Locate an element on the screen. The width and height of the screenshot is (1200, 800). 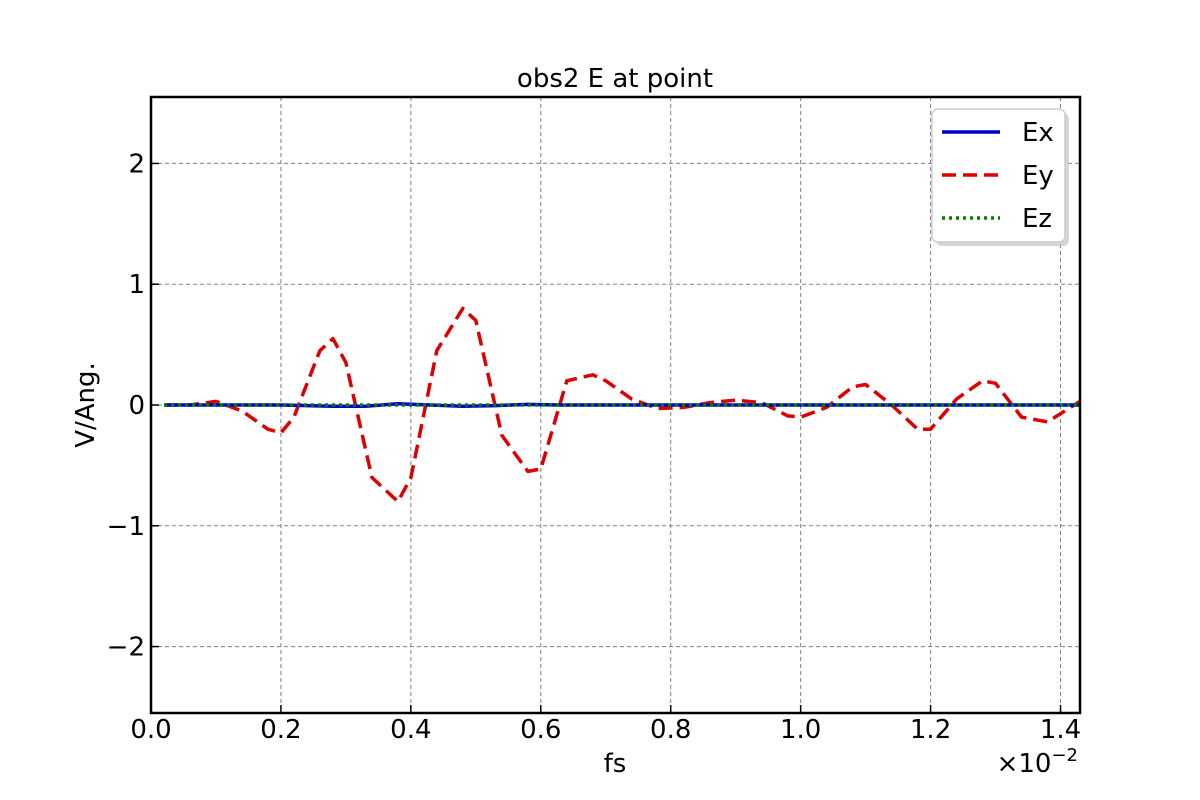
x-axis-scale-factor: ×10⁻² is located at coordinates (1037, 762).